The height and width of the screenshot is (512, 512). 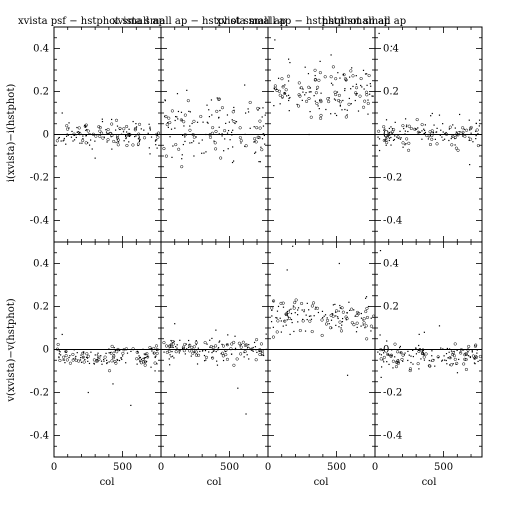 What do you see at coordinates (391, 264) in the screenshot?
I see `right-tick-label: 0.4` at bounding box center [391, 264].